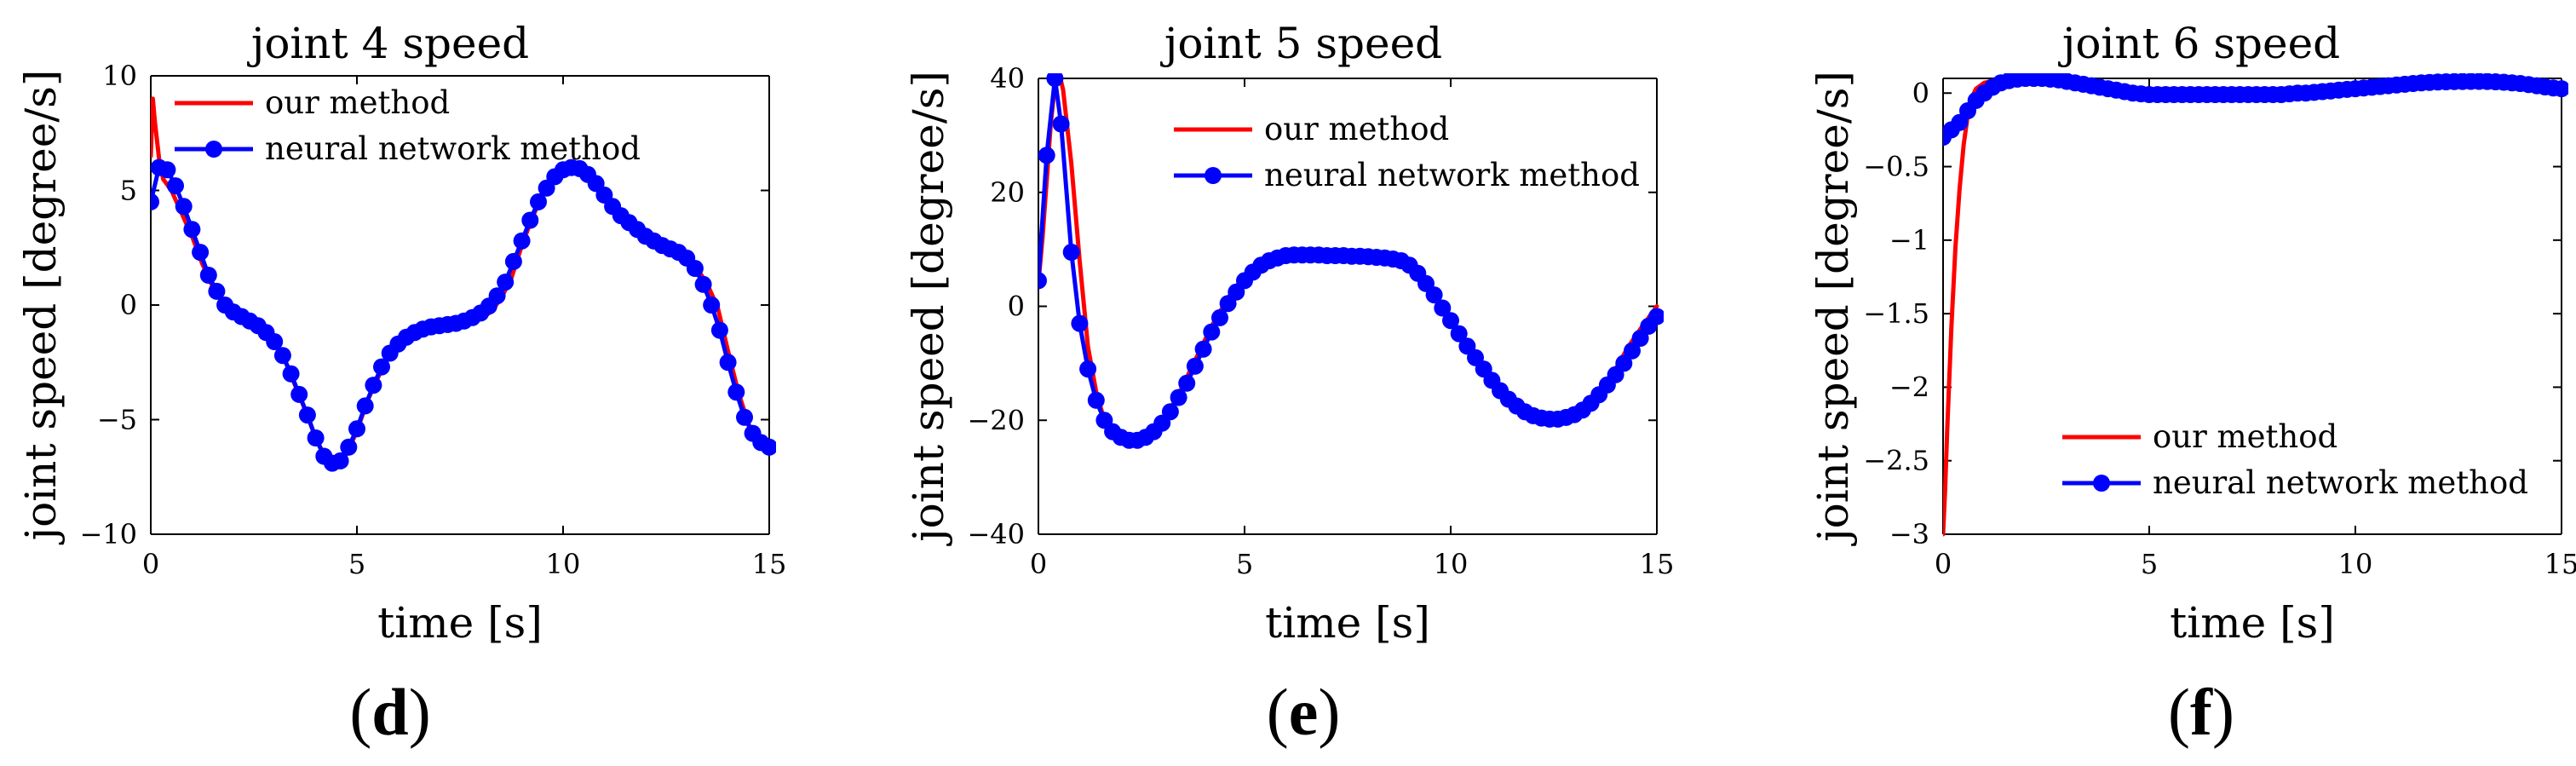 This screenshot has height=766, width=2576. I want to click on y-tick-label: −2.5, so click(1896, 461).